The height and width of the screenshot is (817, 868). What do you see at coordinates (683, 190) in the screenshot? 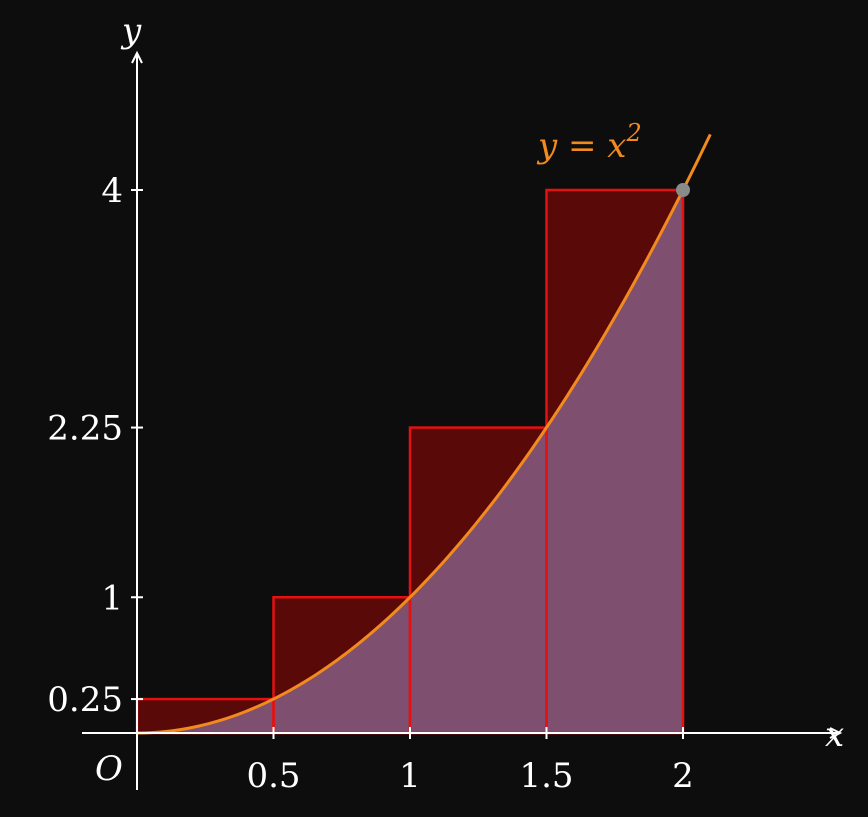
I see `marked-point` at bounding box center [683, 190].